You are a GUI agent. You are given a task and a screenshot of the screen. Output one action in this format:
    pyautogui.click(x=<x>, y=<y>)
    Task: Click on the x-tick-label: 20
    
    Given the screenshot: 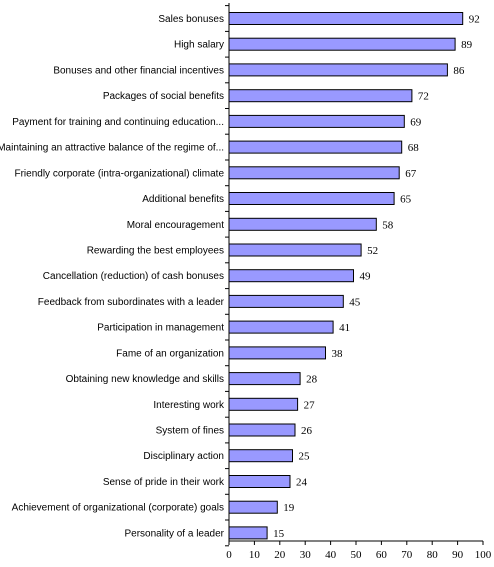 What is the action you would take?
    pyautogui.click(x=280, y=555)
    